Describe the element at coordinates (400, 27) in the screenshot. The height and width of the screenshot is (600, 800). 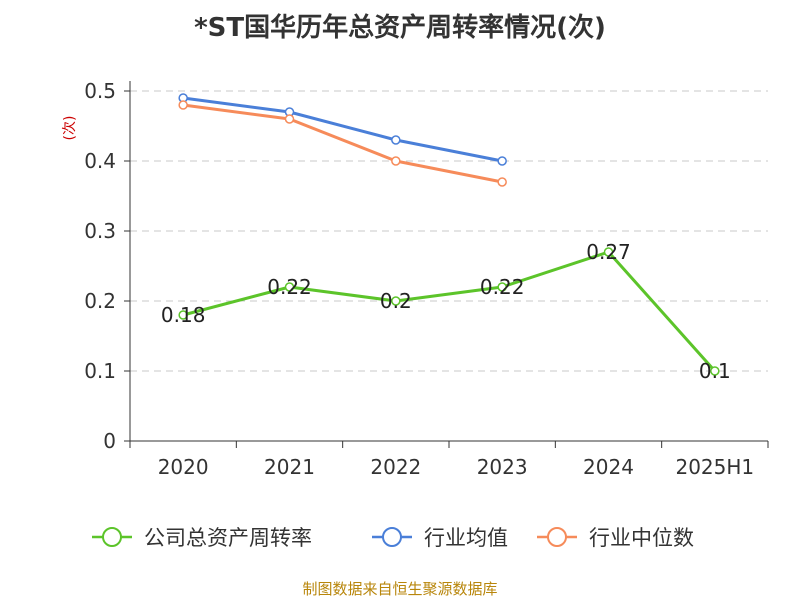
I see `chart-title: *ST国华历年总资产周转率情况(次)` at that location.